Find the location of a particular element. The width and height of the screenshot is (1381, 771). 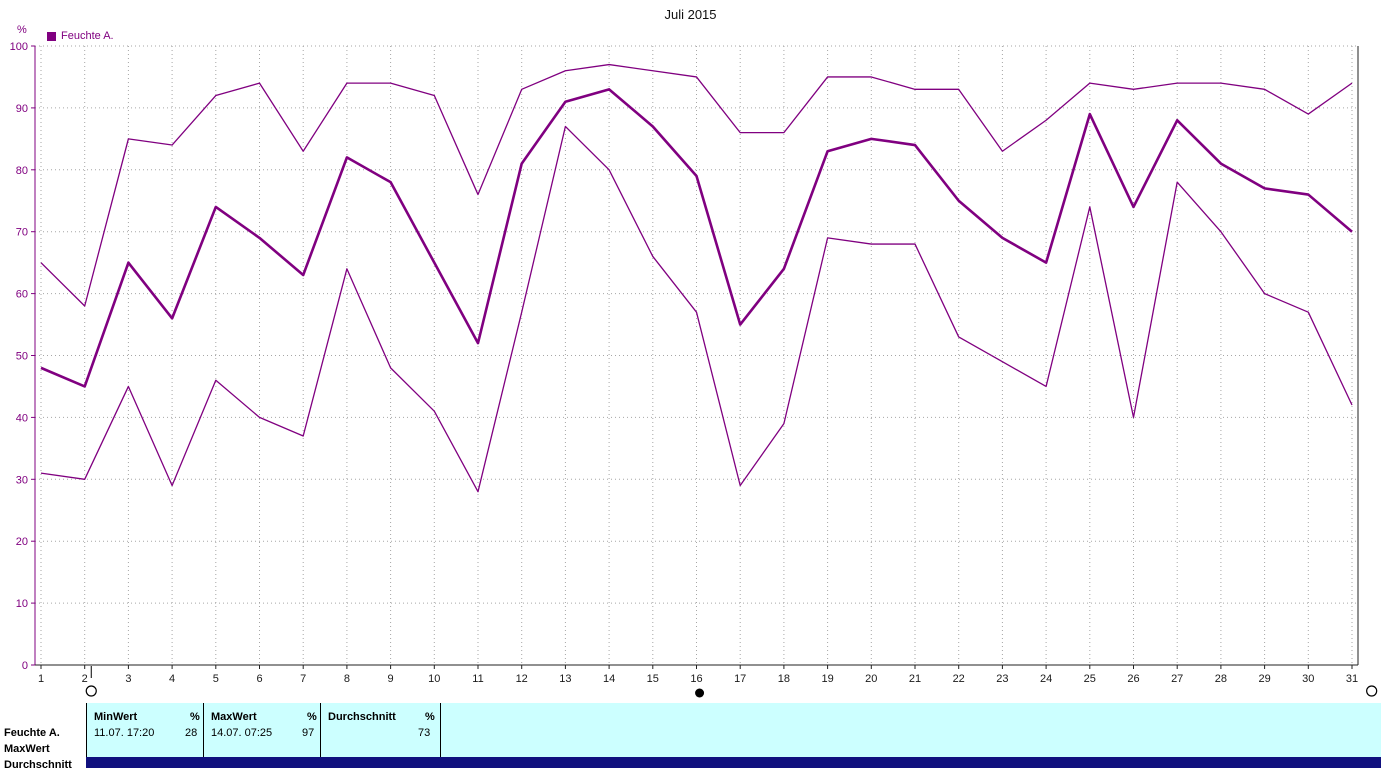

table-header-durchschnitt-unit: % is located at coordinates (430, 717).